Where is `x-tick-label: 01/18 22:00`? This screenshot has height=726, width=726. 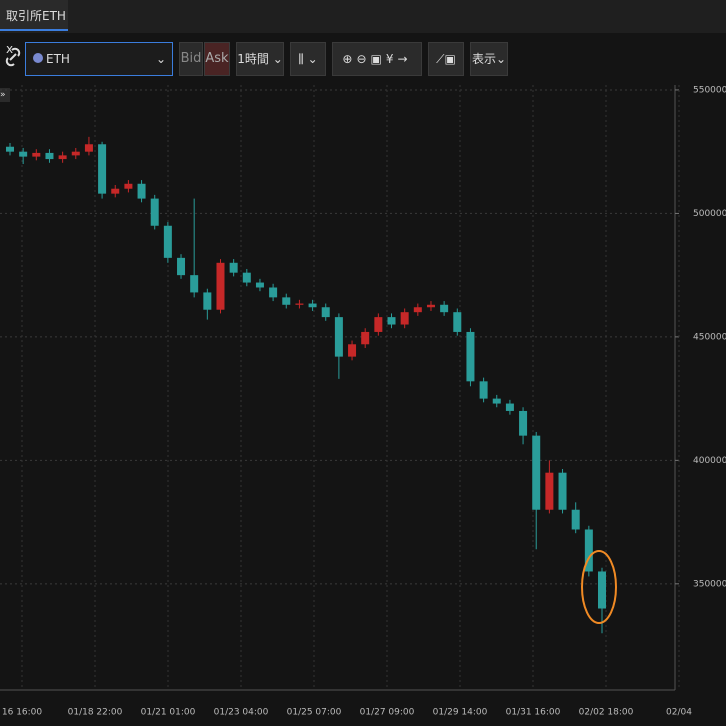
x-tick-label: 01/18 22:00 is located at coordinates (95, 713).